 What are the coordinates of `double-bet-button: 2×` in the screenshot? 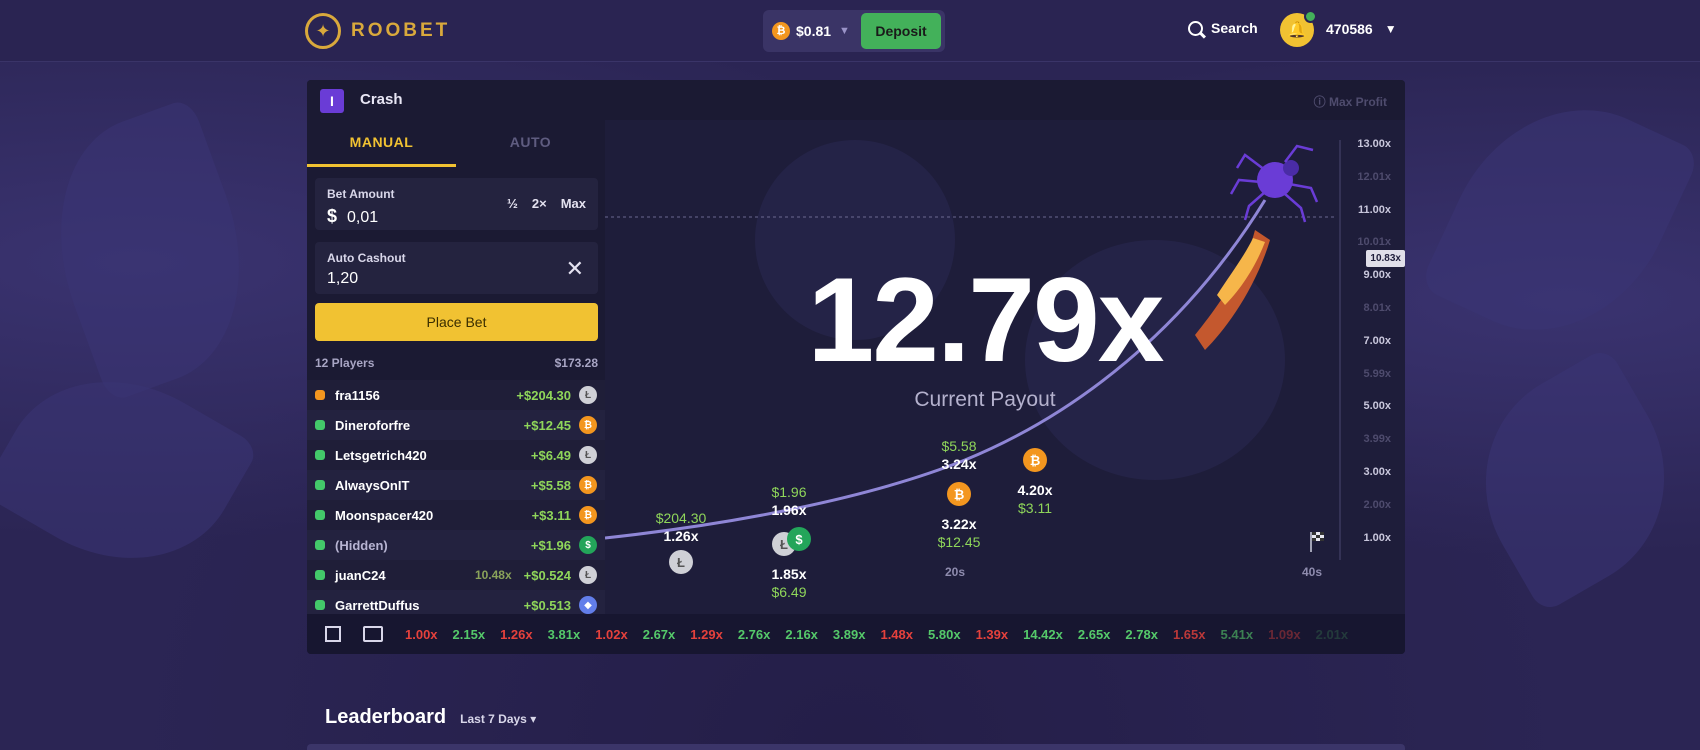 It's located at (539, 203).